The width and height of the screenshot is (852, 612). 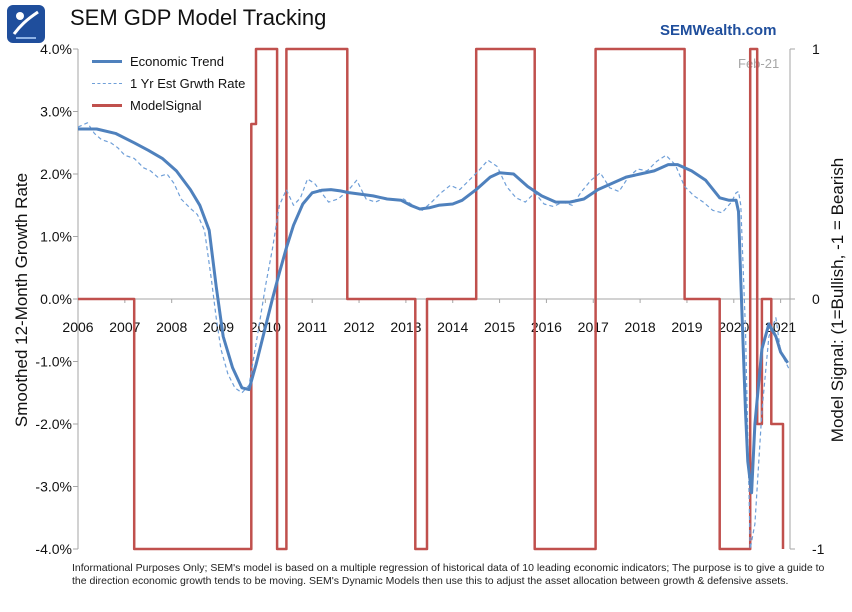 I want to click on brand-link: SEMWealth.com, so click(x=718, y=30).